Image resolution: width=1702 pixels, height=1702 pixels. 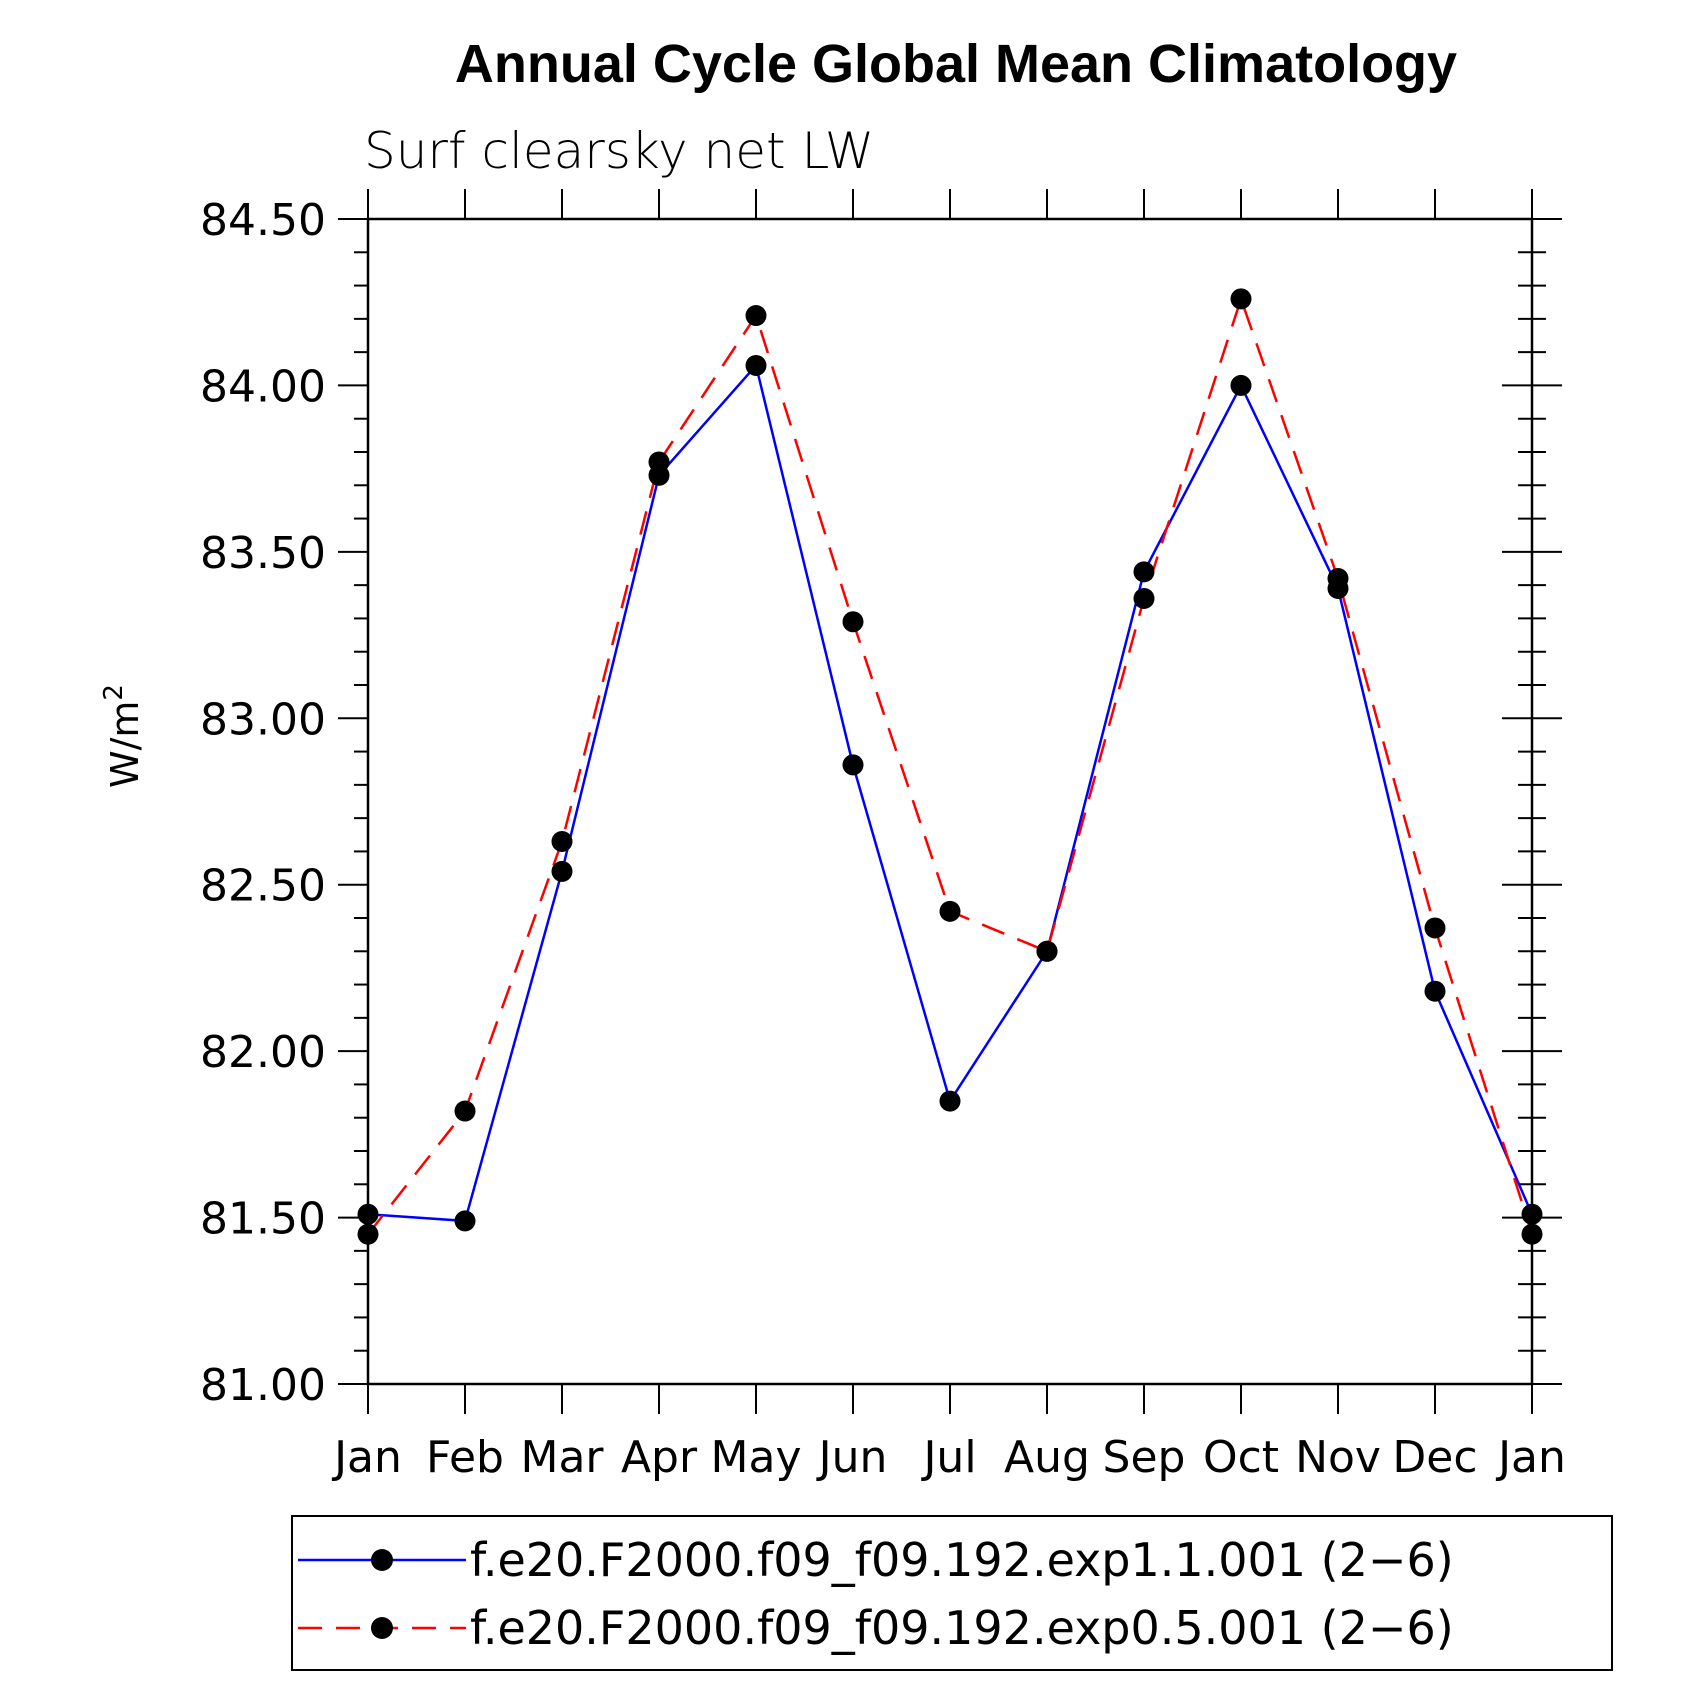 What do you see at coordinates (619, 151) in the screenshot?
I see `chart-subtitle: Surf clearsky net LW` at bounding box center [619, 151].